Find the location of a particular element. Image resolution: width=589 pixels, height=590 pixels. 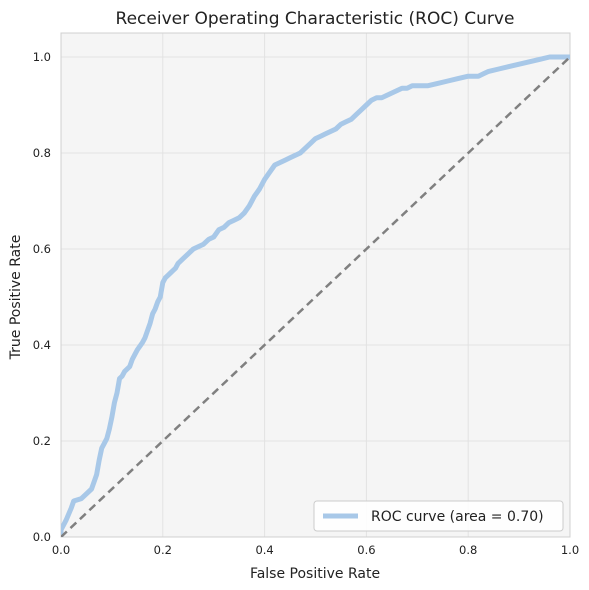

legend-label: ROC curve (area = 0.70) is located at coordinates (457, 517).